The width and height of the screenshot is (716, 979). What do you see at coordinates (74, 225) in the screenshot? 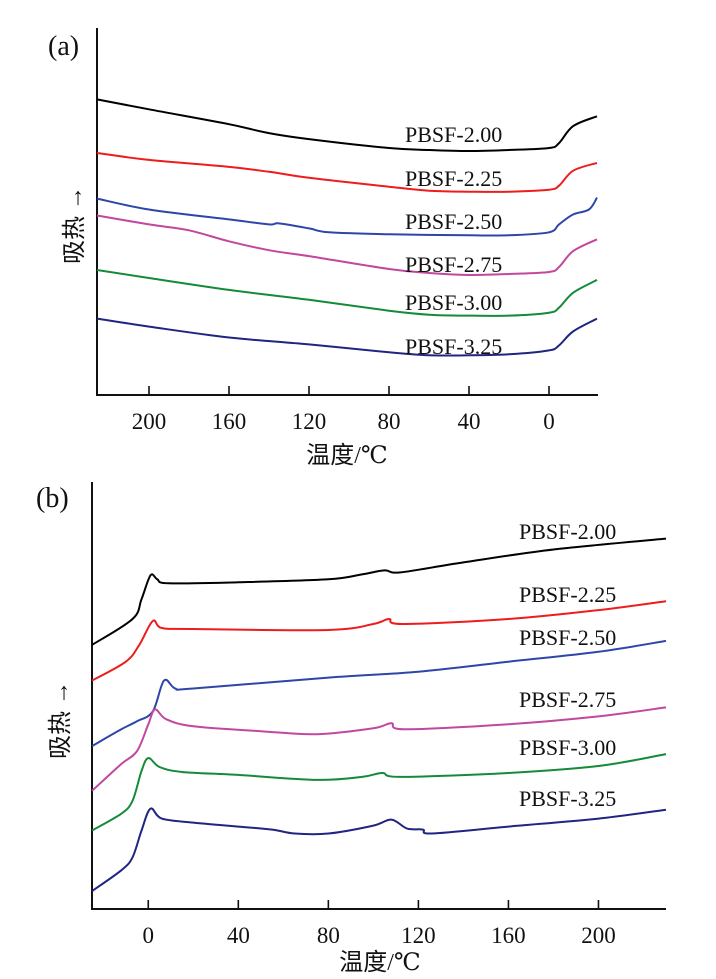
I see `y-axis-label-a: 吸热 →` at bounding box center [74, 225].